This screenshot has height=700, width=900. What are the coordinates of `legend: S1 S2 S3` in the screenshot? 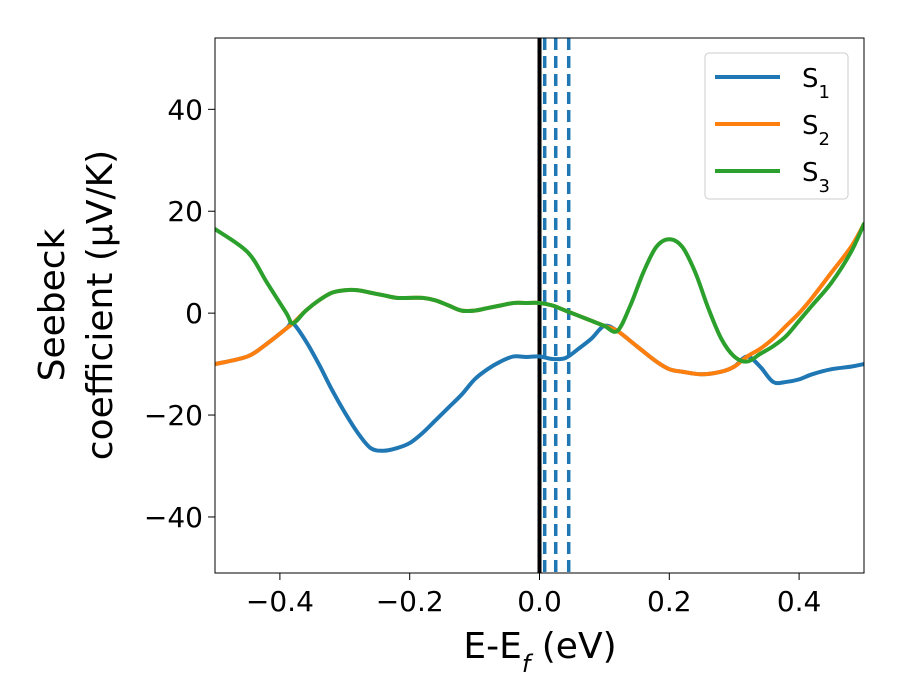 It's located at (776, 126).